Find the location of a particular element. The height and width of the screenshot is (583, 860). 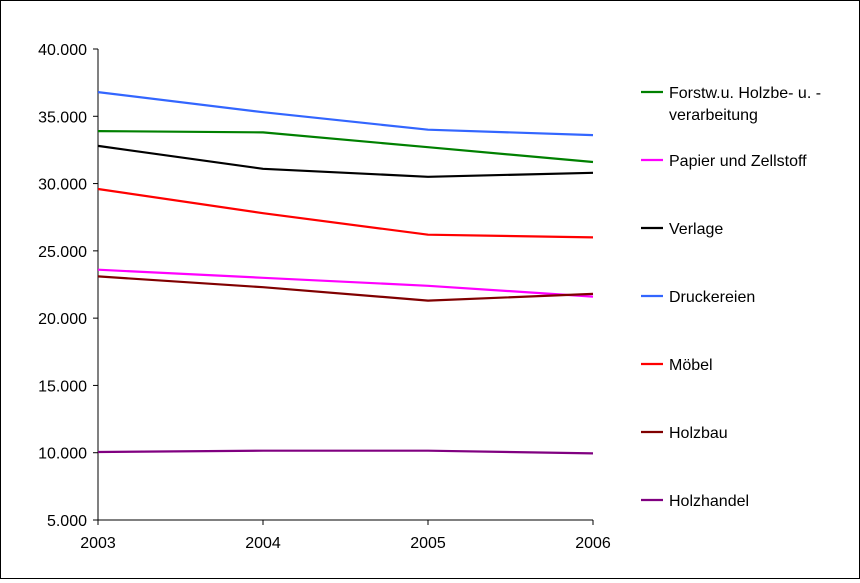

legend-label: Papier und Zellstoff is located at coordinates (738, 161).